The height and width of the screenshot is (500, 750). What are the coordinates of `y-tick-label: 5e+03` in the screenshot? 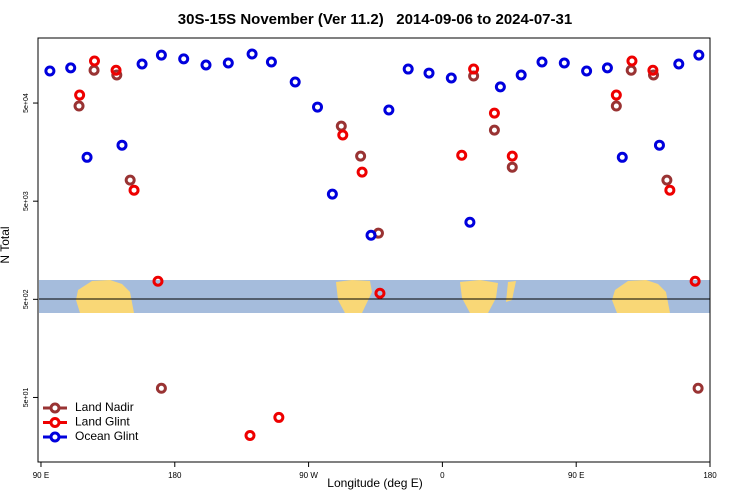 It's located at (26, 201).